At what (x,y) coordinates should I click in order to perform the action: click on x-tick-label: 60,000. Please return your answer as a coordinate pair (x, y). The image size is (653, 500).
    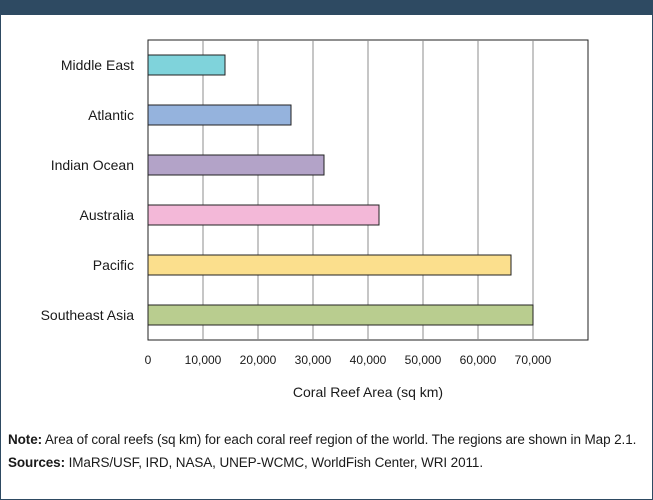
    Looking at the image, I should click on (478, 360).